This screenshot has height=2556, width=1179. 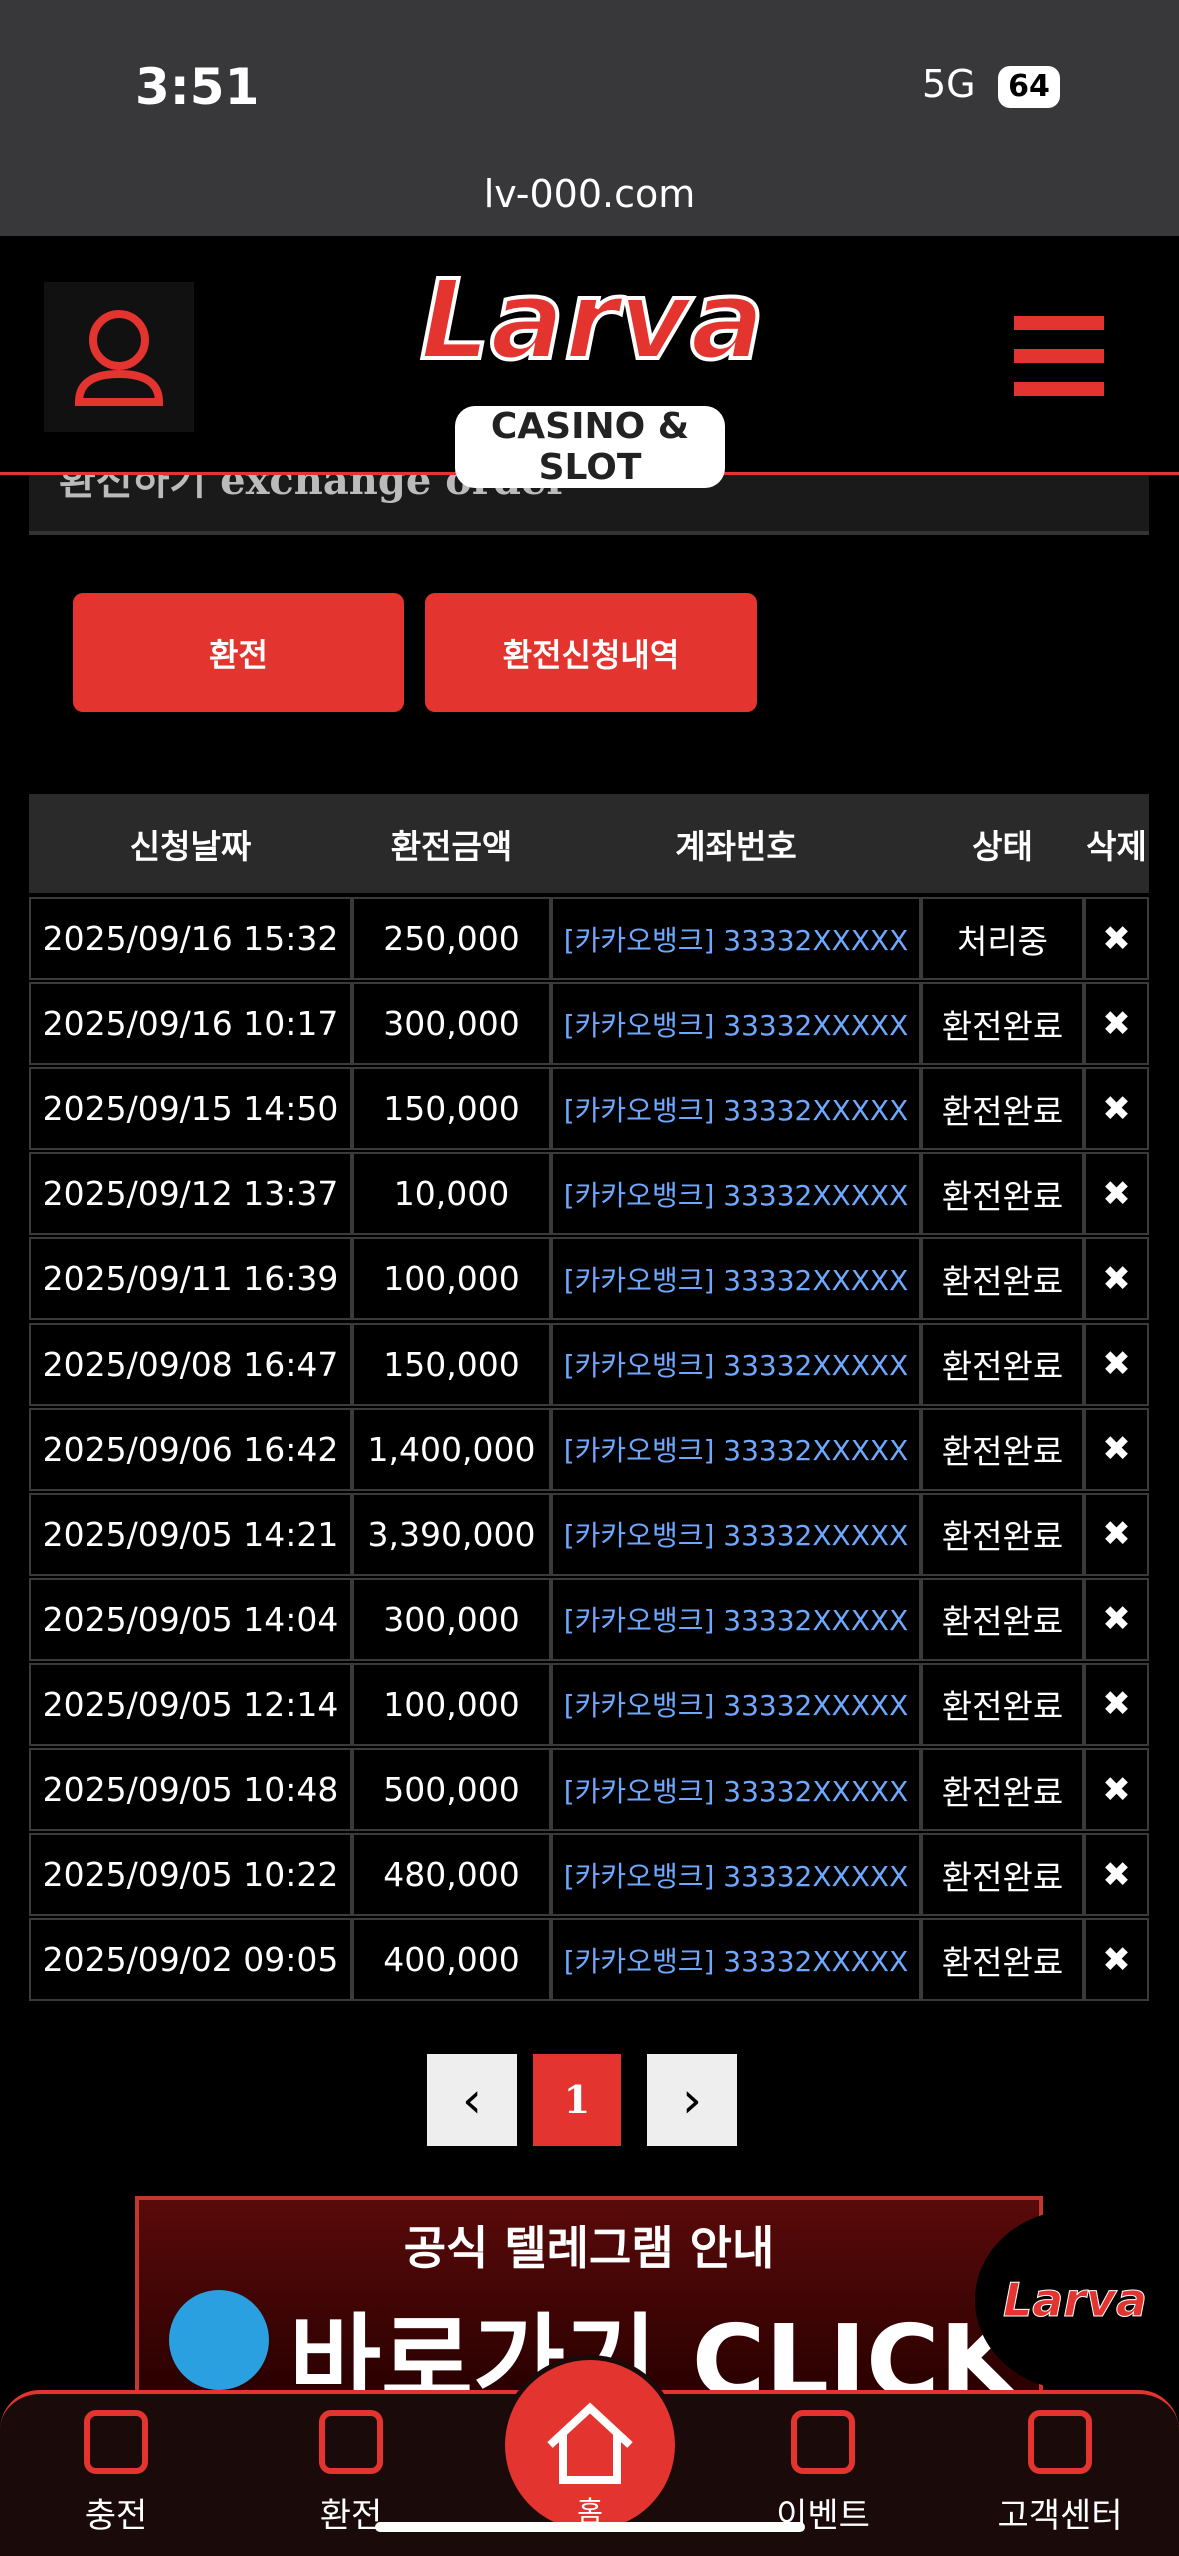 I want to click on browser-bar: 3:51 5G 64 lv-000.com, so click(x=589, y=118).